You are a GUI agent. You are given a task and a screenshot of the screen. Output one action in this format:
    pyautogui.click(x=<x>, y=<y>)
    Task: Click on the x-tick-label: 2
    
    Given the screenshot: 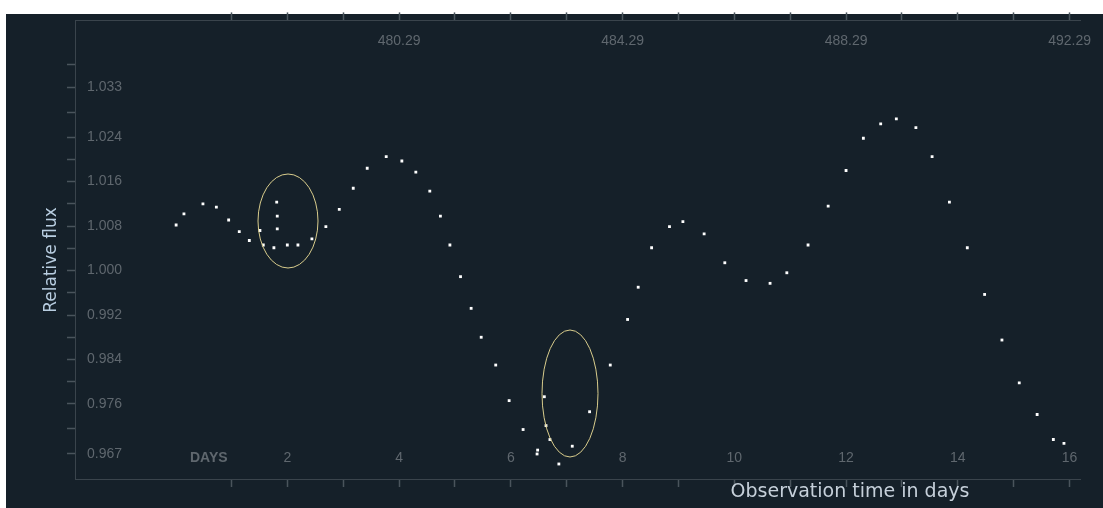 What is the action you would take?
    pyautogui.click(x=287, y=457)
    